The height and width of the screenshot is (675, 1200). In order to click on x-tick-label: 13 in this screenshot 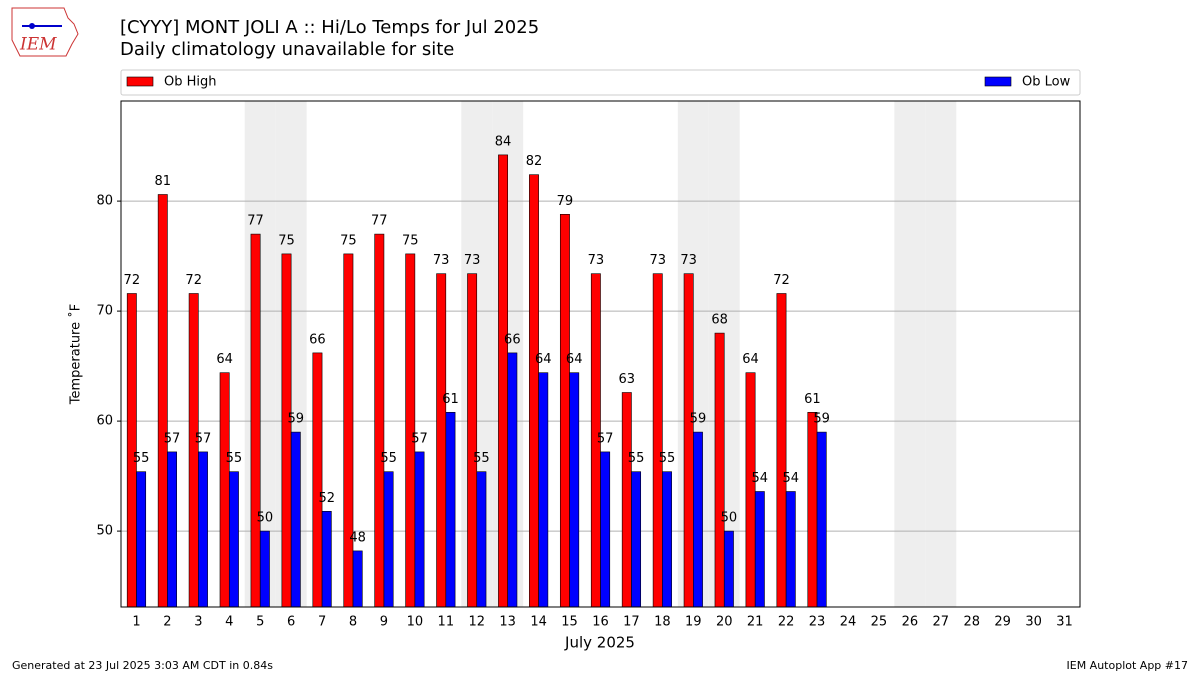, I will do `click(507, 622)`.